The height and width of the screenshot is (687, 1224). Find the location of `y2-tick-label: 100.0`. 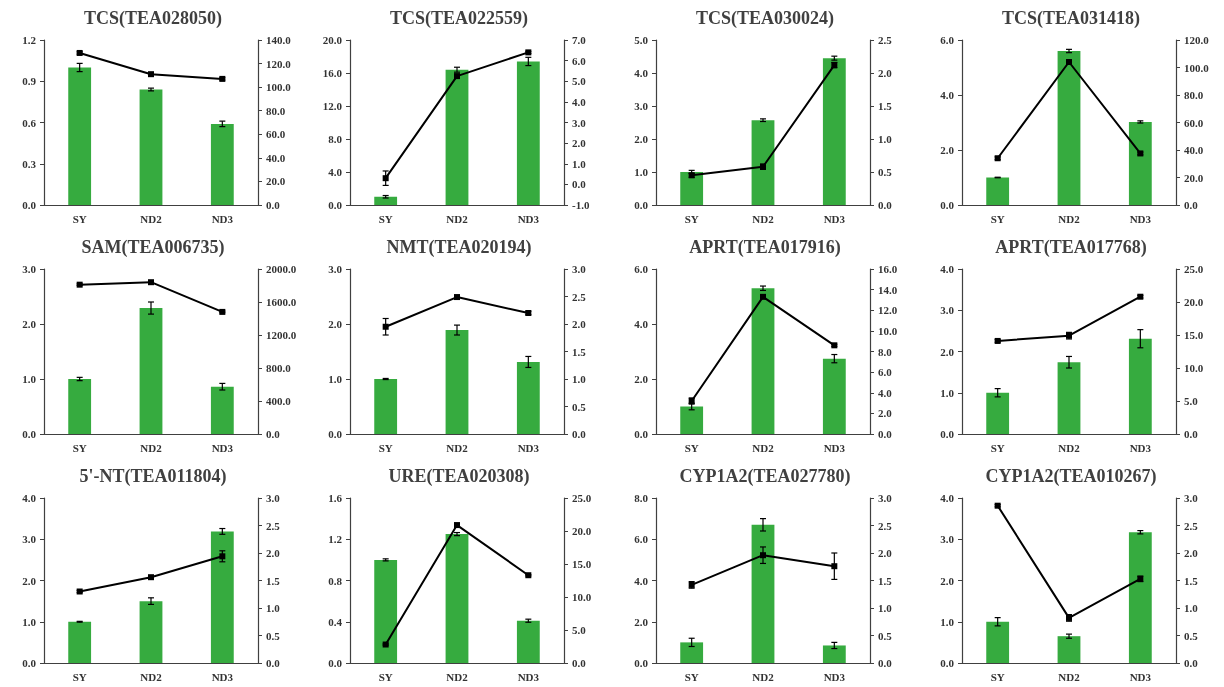

y2-tick-label: 100.0 is located at coordinates (279, 87).